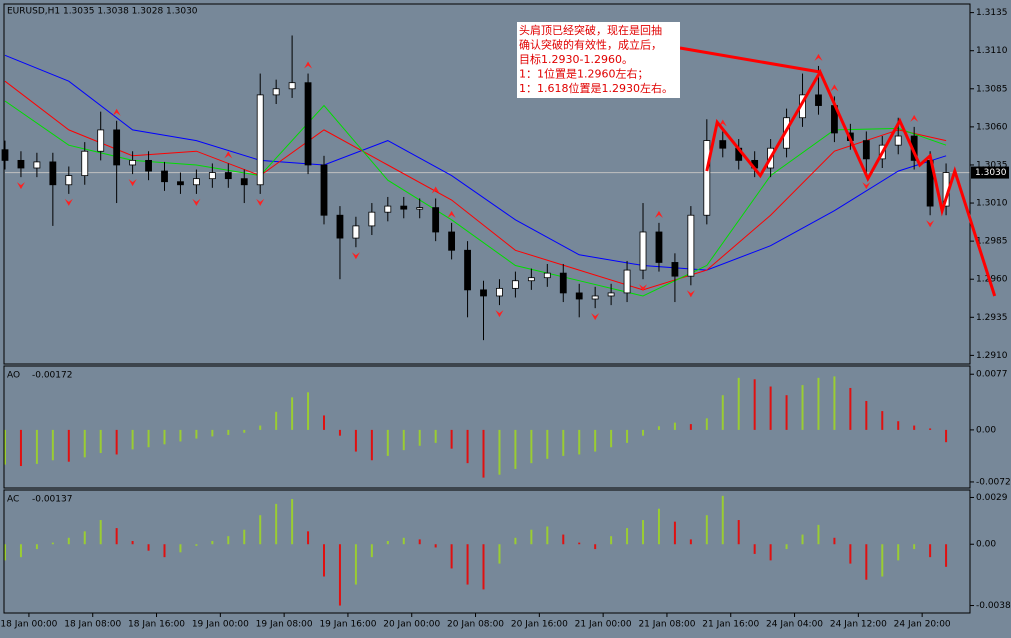 This screenshot has height=638, width=1011. What do you see at coordinates (992, 318) in the screenshot?
I see `y-tick-label: 1.2935` at bounding box center [992, 318].